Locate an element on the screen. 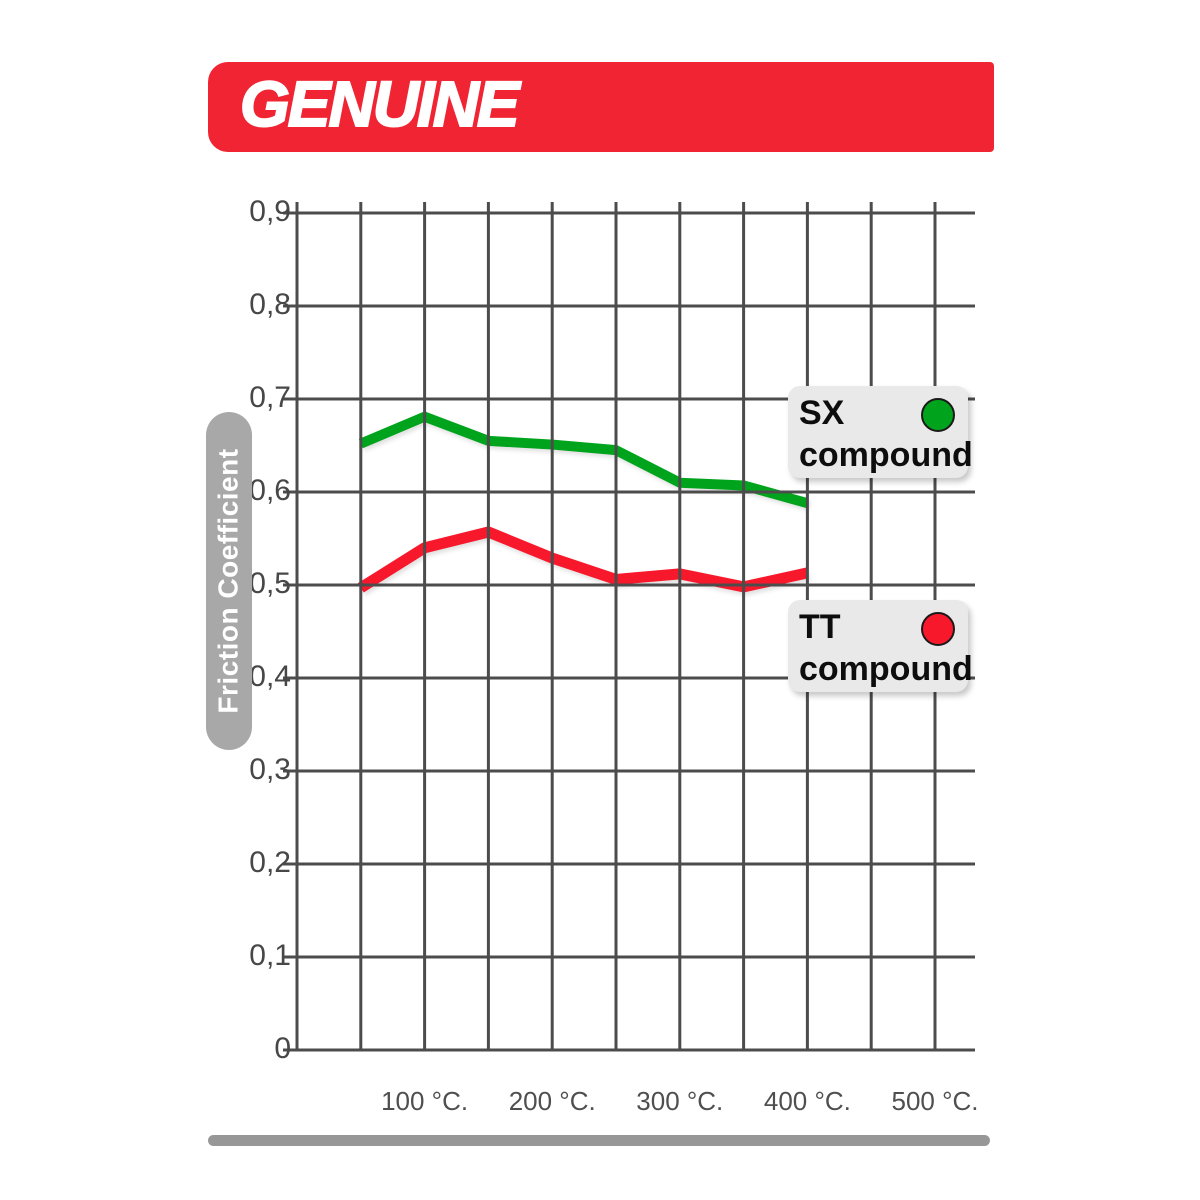  y-tick-label: 0,9 is located at coordinates (270, 211).